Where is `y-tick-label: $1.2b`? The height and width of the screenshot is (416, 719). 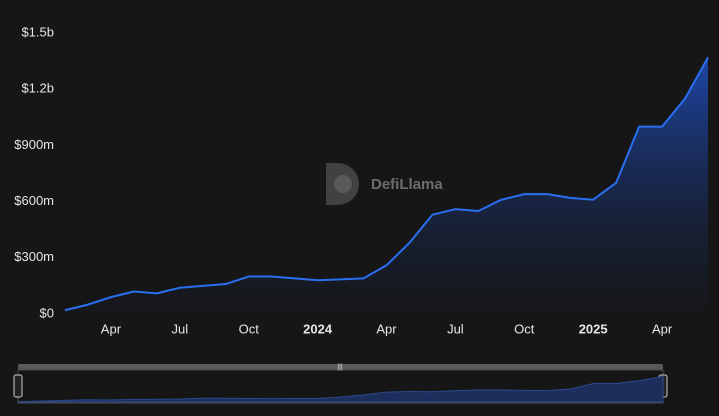
y-tick-label: $1.2b is located at coordinates (37, 88).